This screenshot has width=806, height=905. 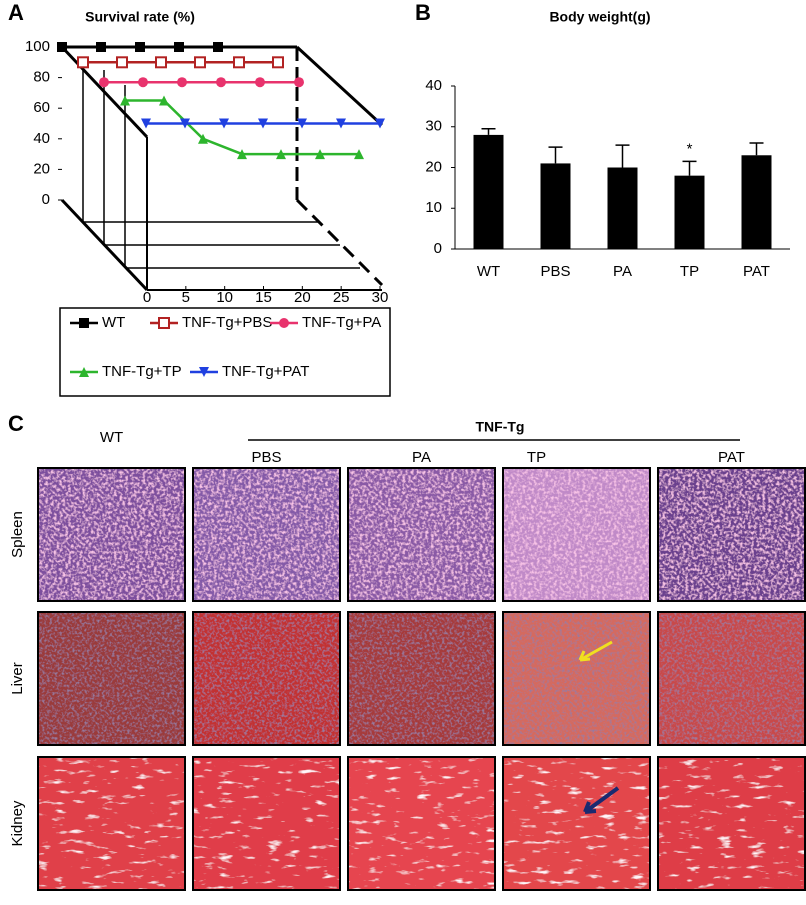 I want to click on x-tick-label: 30, so click(x=380, y=297).